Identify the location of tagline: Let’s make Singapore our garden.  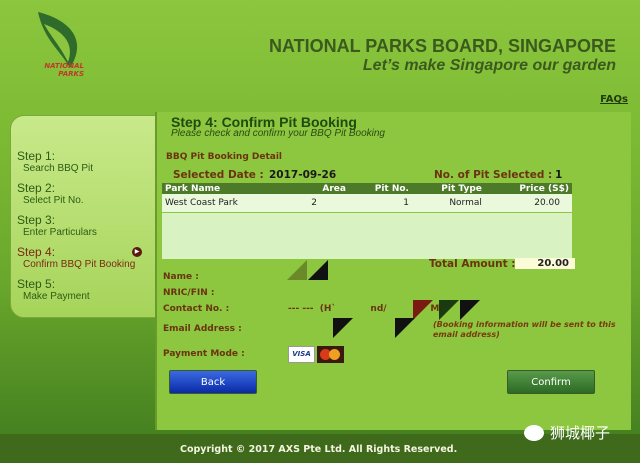
(489, 65).